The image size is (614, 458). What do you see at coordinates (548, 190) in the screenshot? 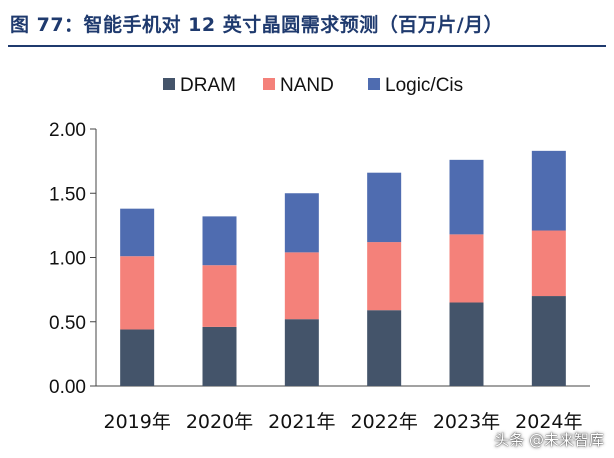
I see `bar-logic-cis-2024` at bounding box center [548, 190].